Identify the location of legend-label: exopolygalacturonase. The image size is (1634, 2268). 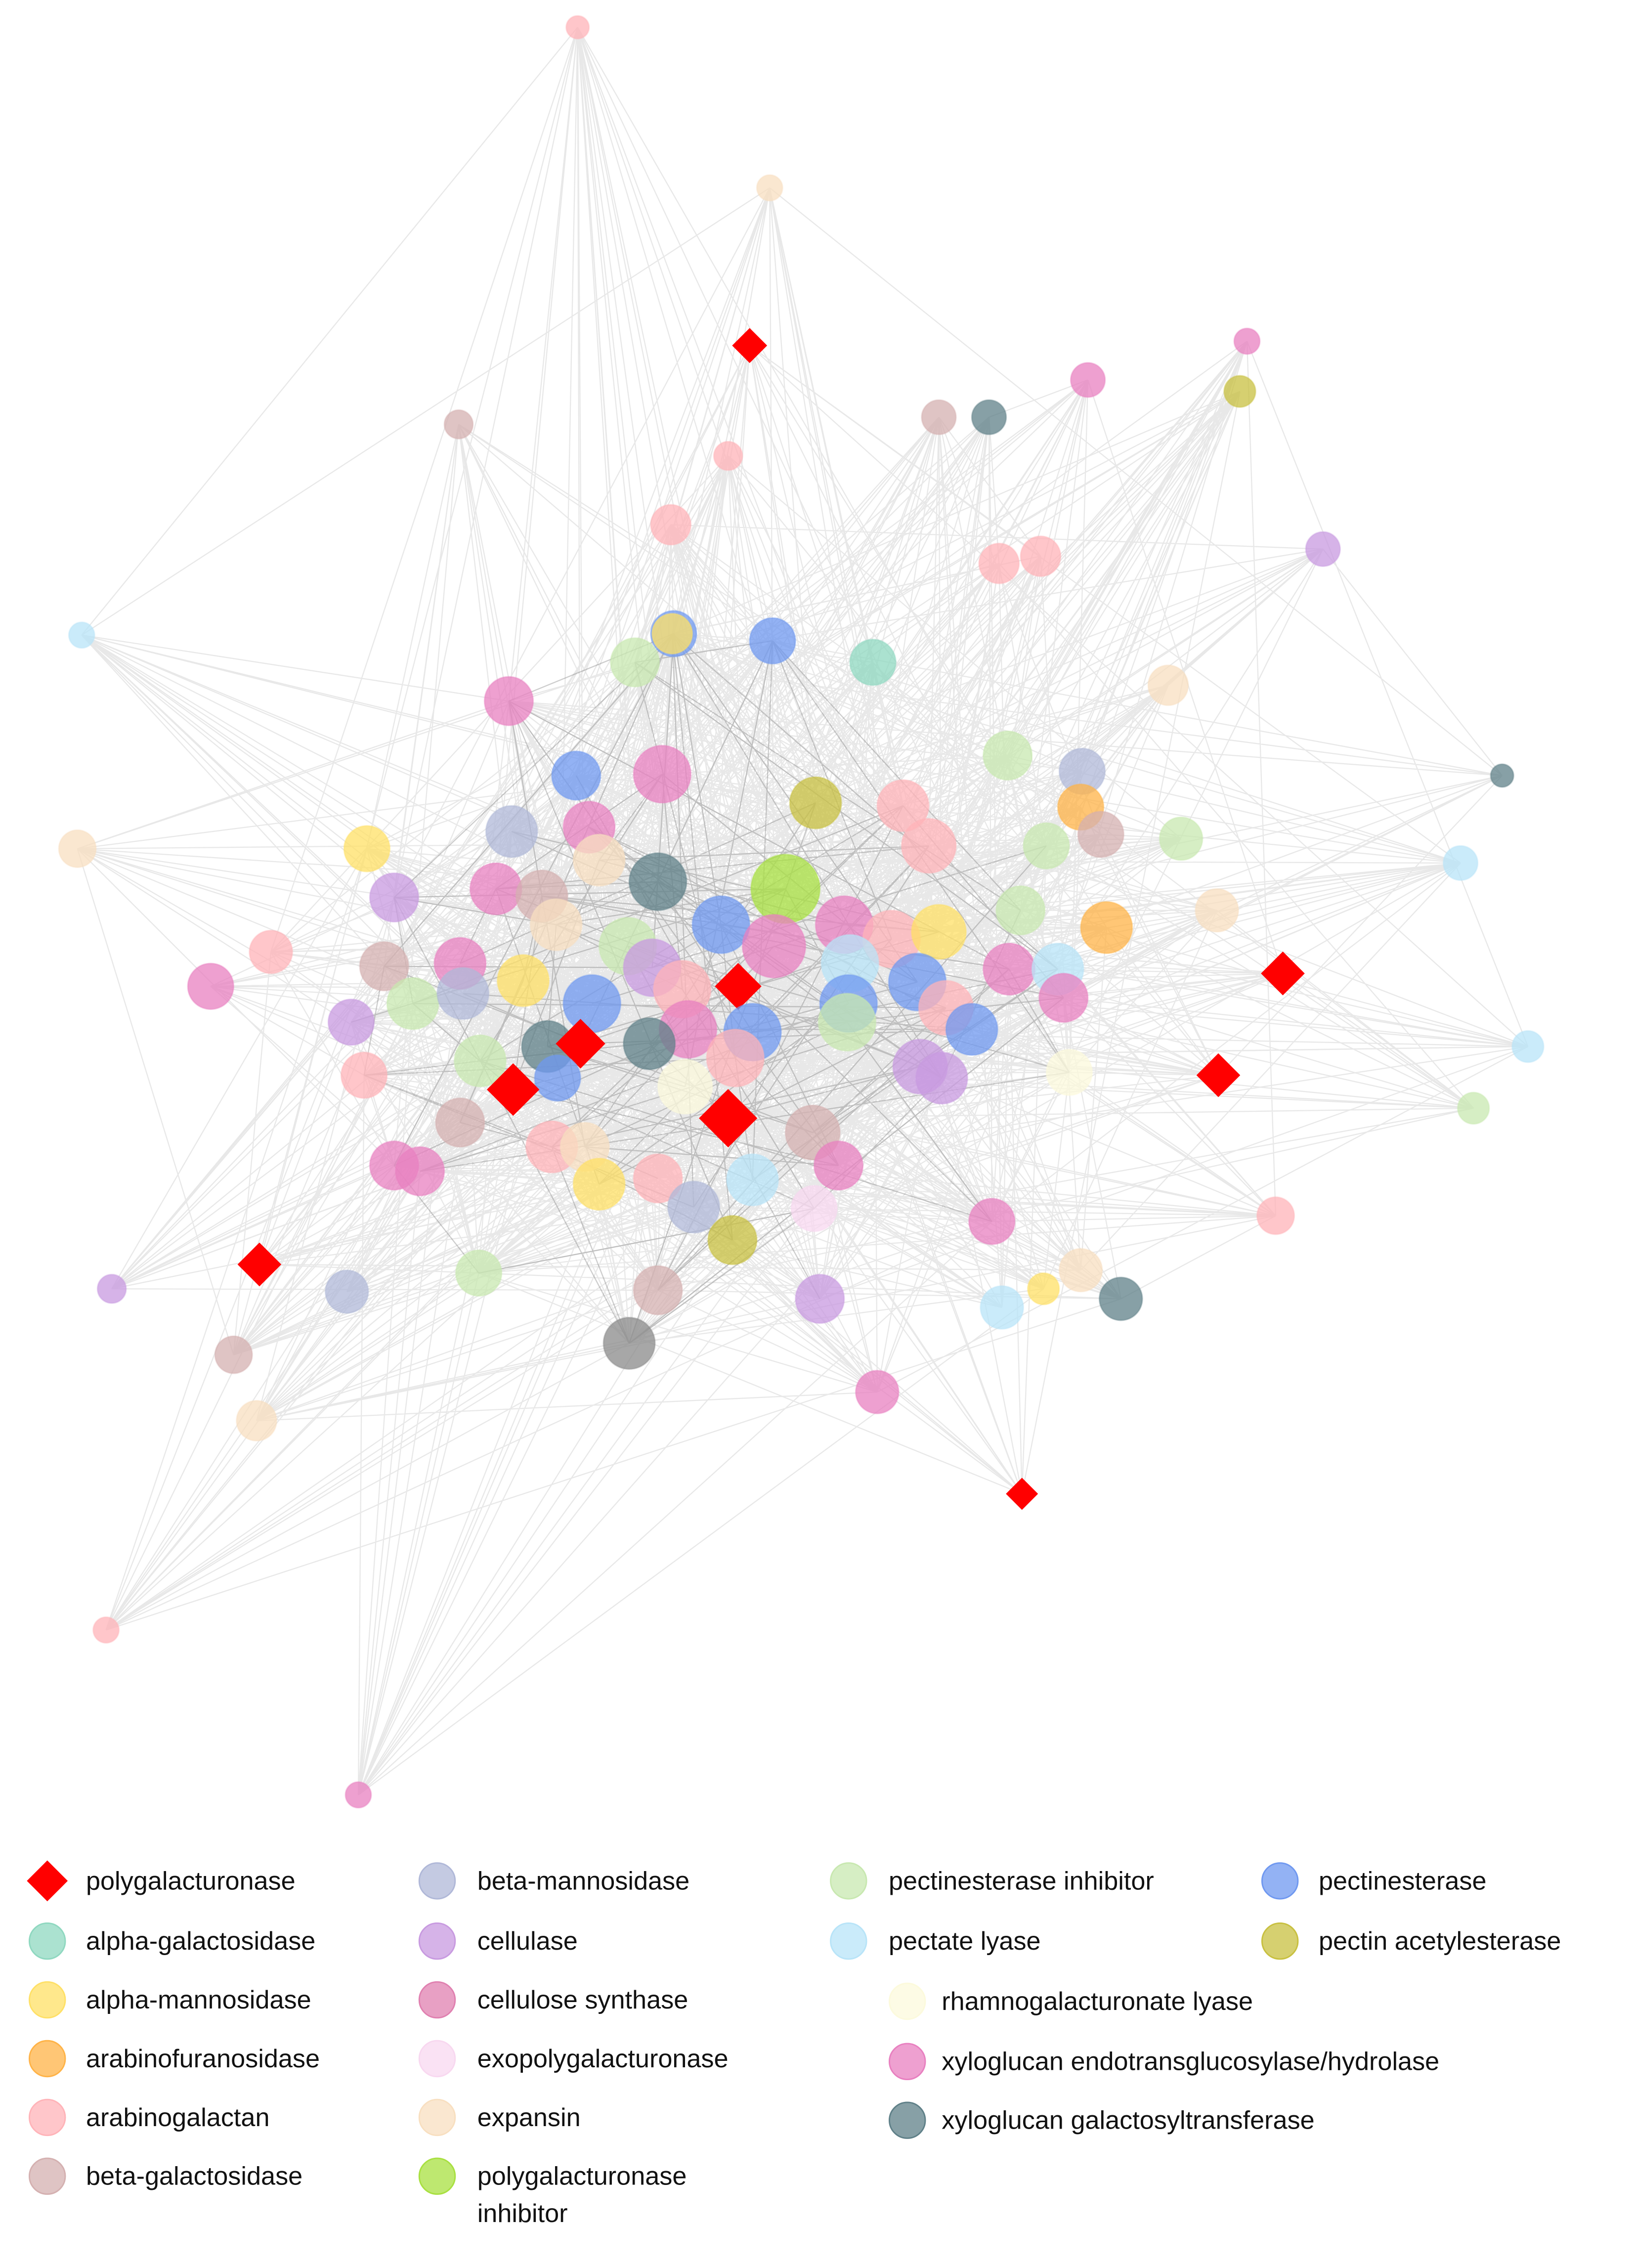
(603, 2059).